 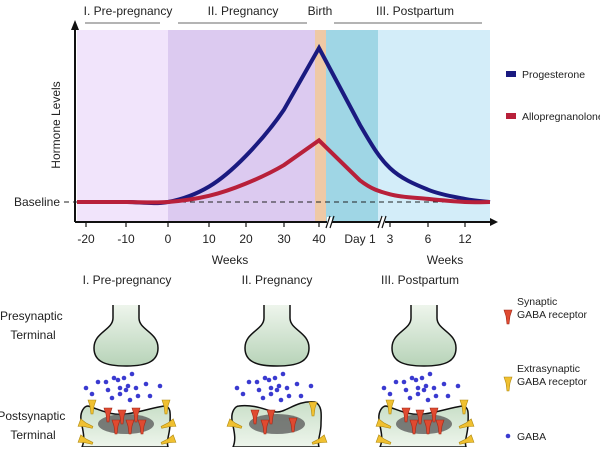 What do you see at coordinates (508, 317) in the screenshot?
I see `synaptic-receptor-icon` at bounding box center [508, 317].